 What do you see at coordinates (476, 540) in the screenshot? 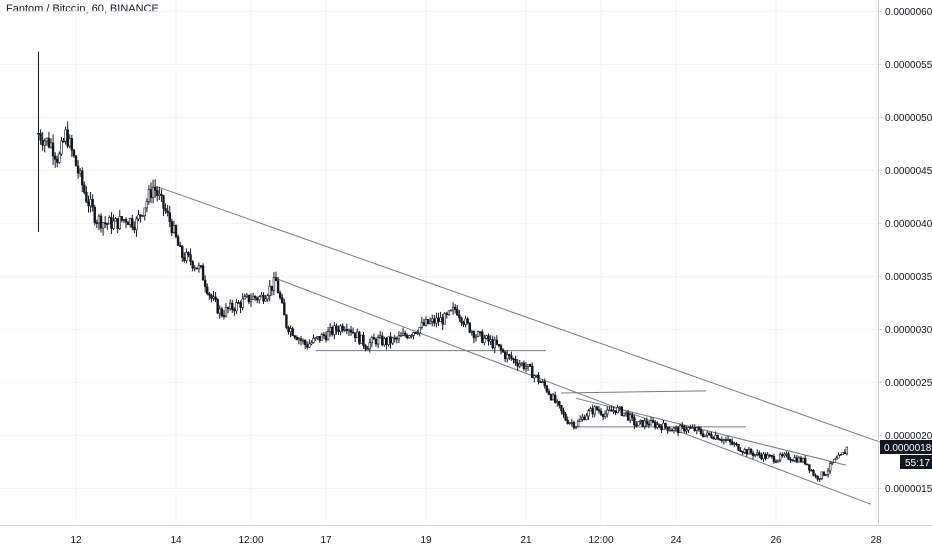
I see `time-labels-layer: 12 14 12:00 17 19 21 12:00 24 26 28` at bounding box center [476, 540].